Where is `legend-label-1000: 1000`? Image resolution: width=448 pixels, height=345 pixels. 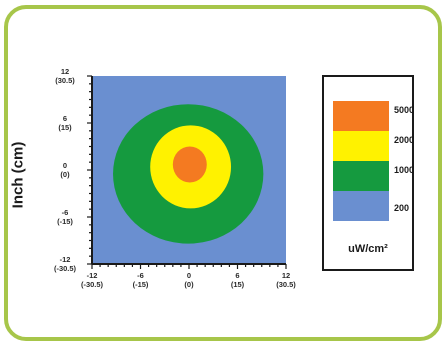
legend-label-1000: 1000 is located at coordinates (404, 170).